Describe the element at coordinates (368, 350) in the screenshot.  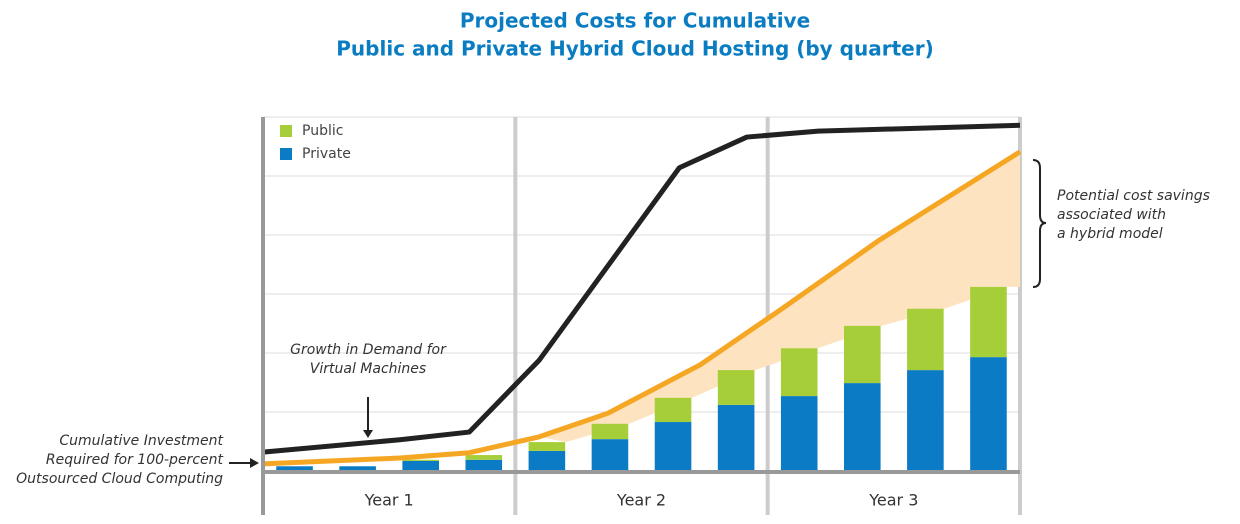
I see `annotation: Growth in Demand for` at that location.